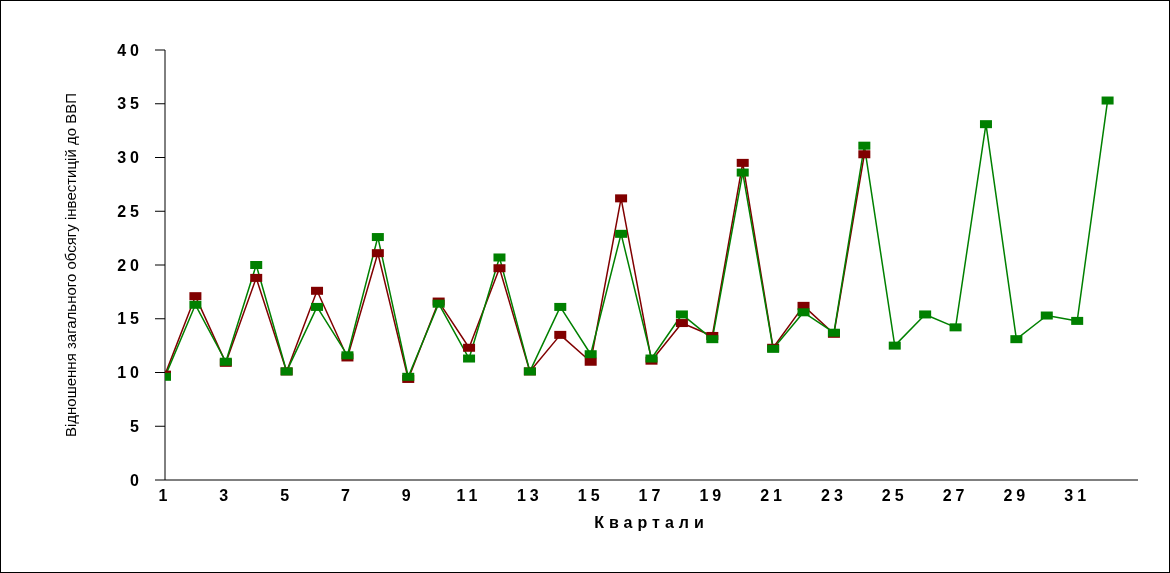 Image resolution: width=1170 pixels, height=573 pixels. I want to click on x-tick-label: 11, so click(469, 496).